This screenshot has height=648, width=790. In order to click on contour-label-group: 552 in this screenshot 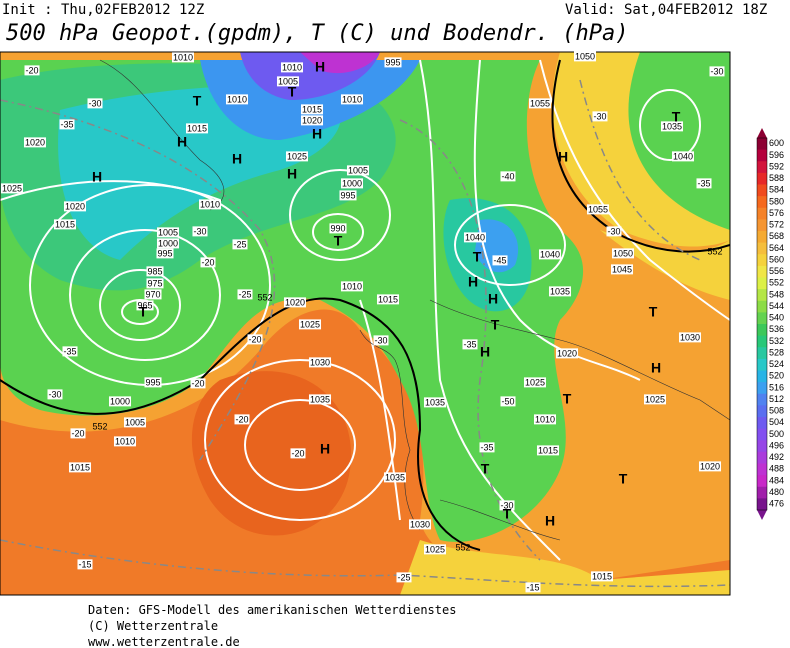, I will do `click(264, 297)`.